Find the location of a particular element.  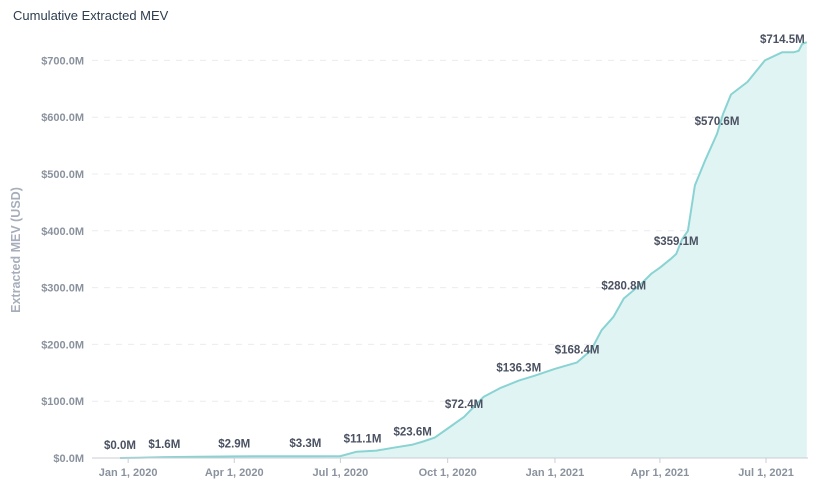

x-tick-label: Oct 1, 2020 is located at coordinates (448, 473).